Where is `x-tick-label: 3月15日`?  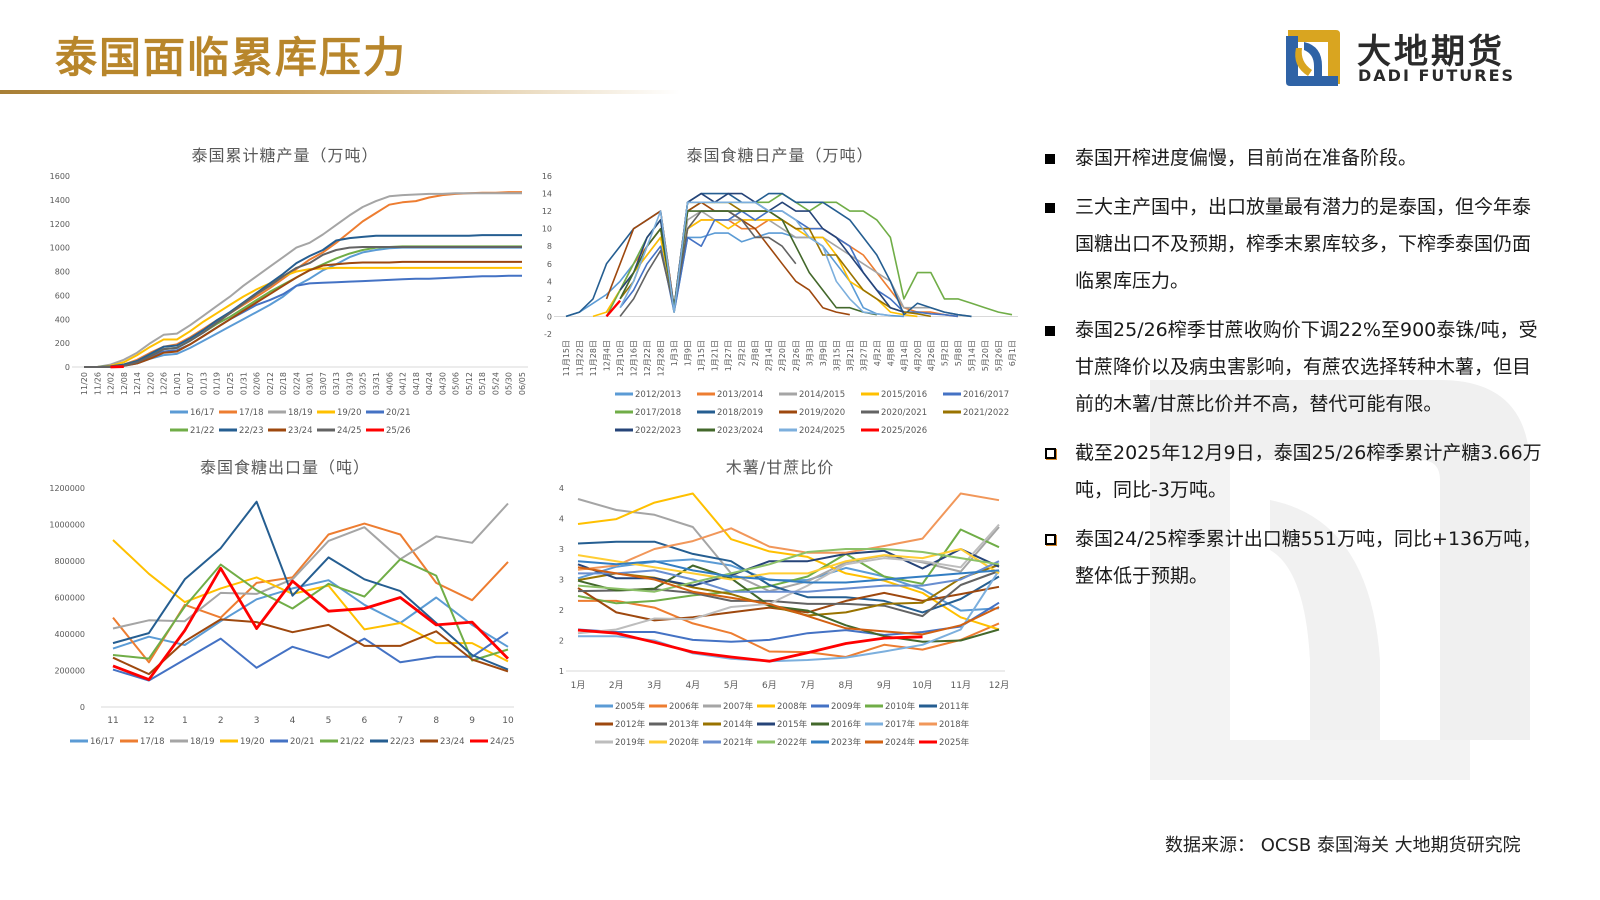
x-tick-label: 3月15日 is located at coordinates (836, 355).